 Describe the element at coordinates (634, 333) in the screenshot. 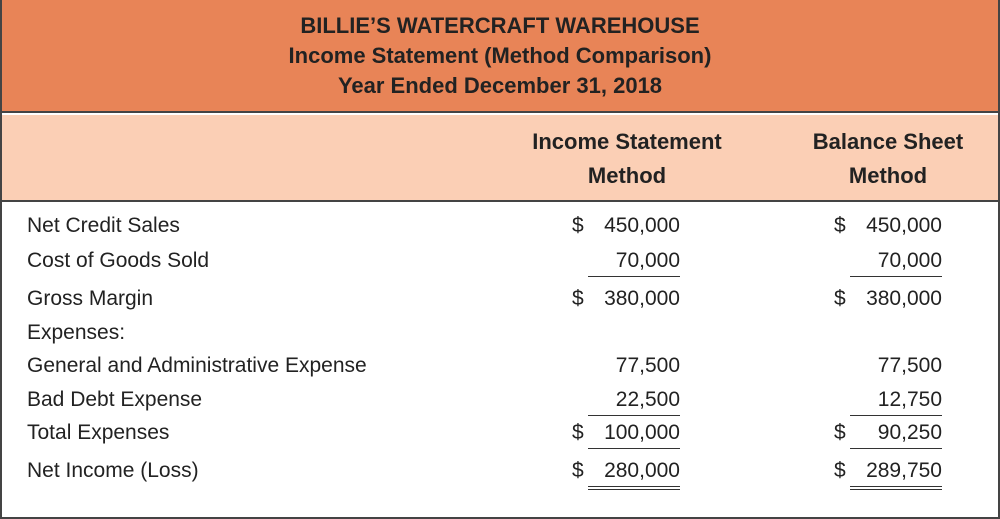

I see `income-statement-value` at that location.